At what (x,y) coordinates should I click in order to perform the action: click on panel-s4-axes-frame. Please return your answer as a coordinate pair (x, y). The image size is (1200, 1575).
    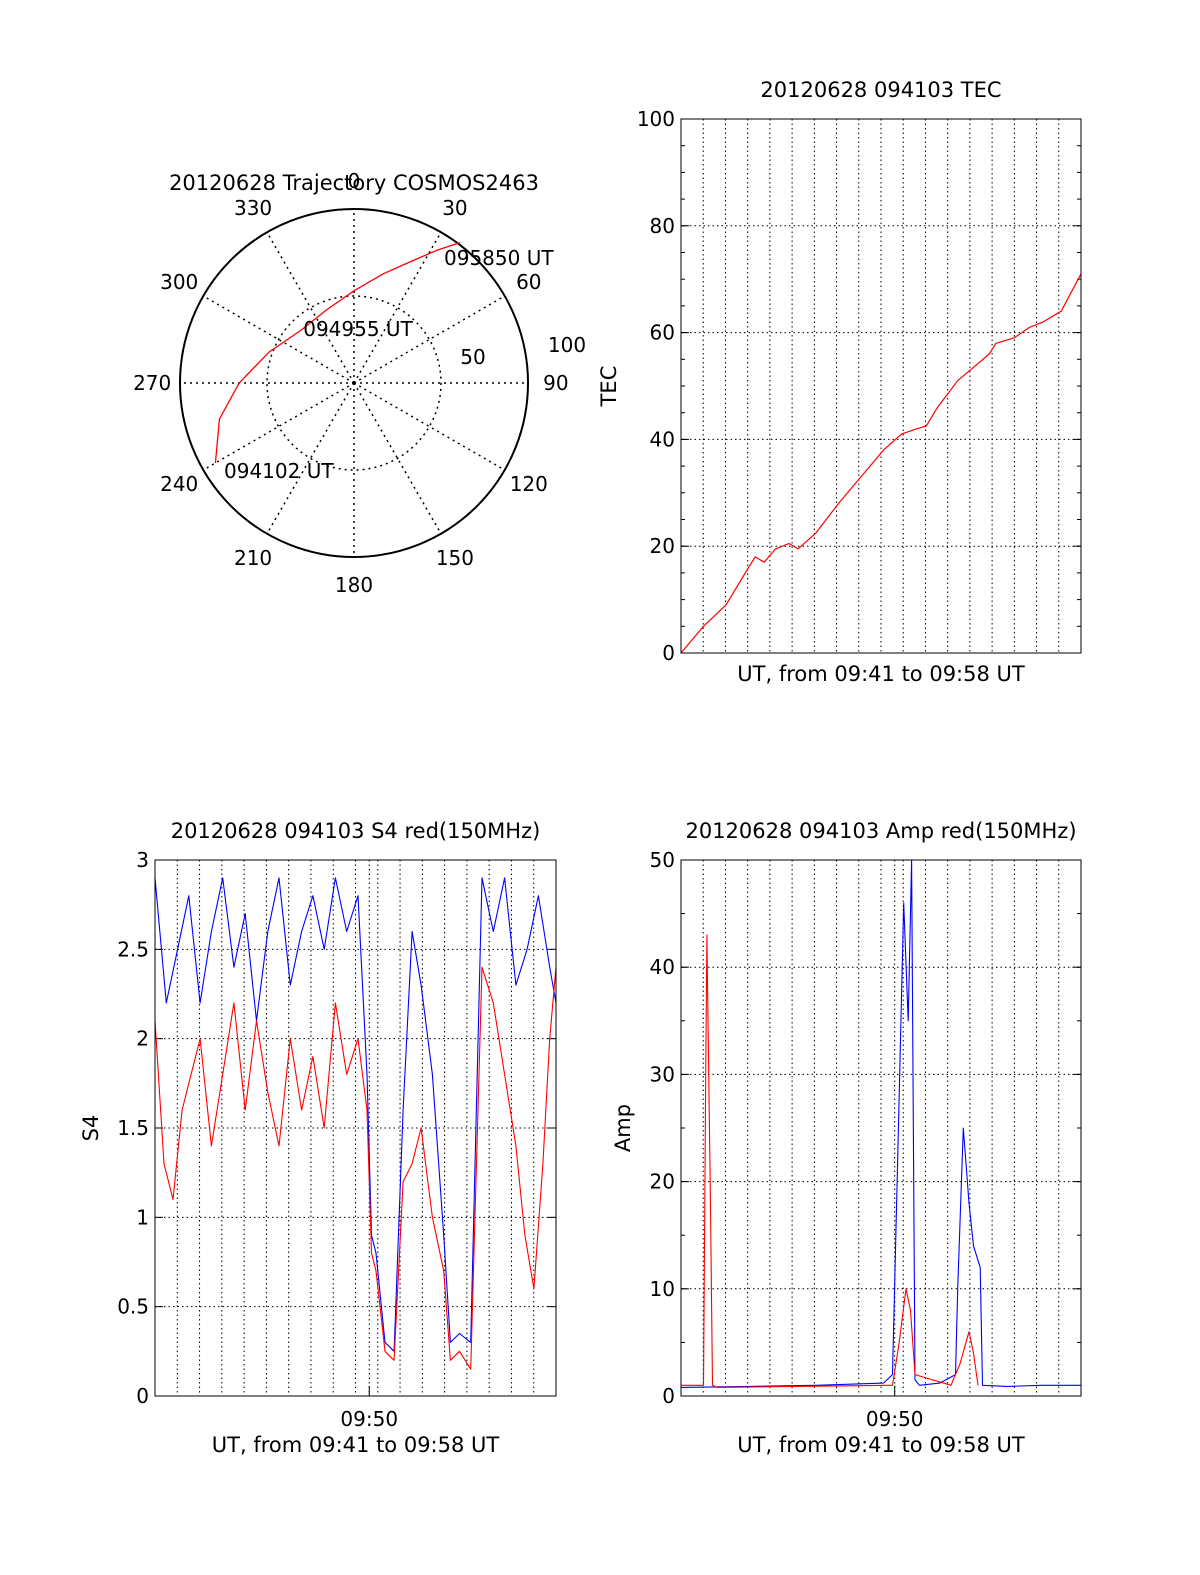
    Looking at the image, I should click on (355, 1128).